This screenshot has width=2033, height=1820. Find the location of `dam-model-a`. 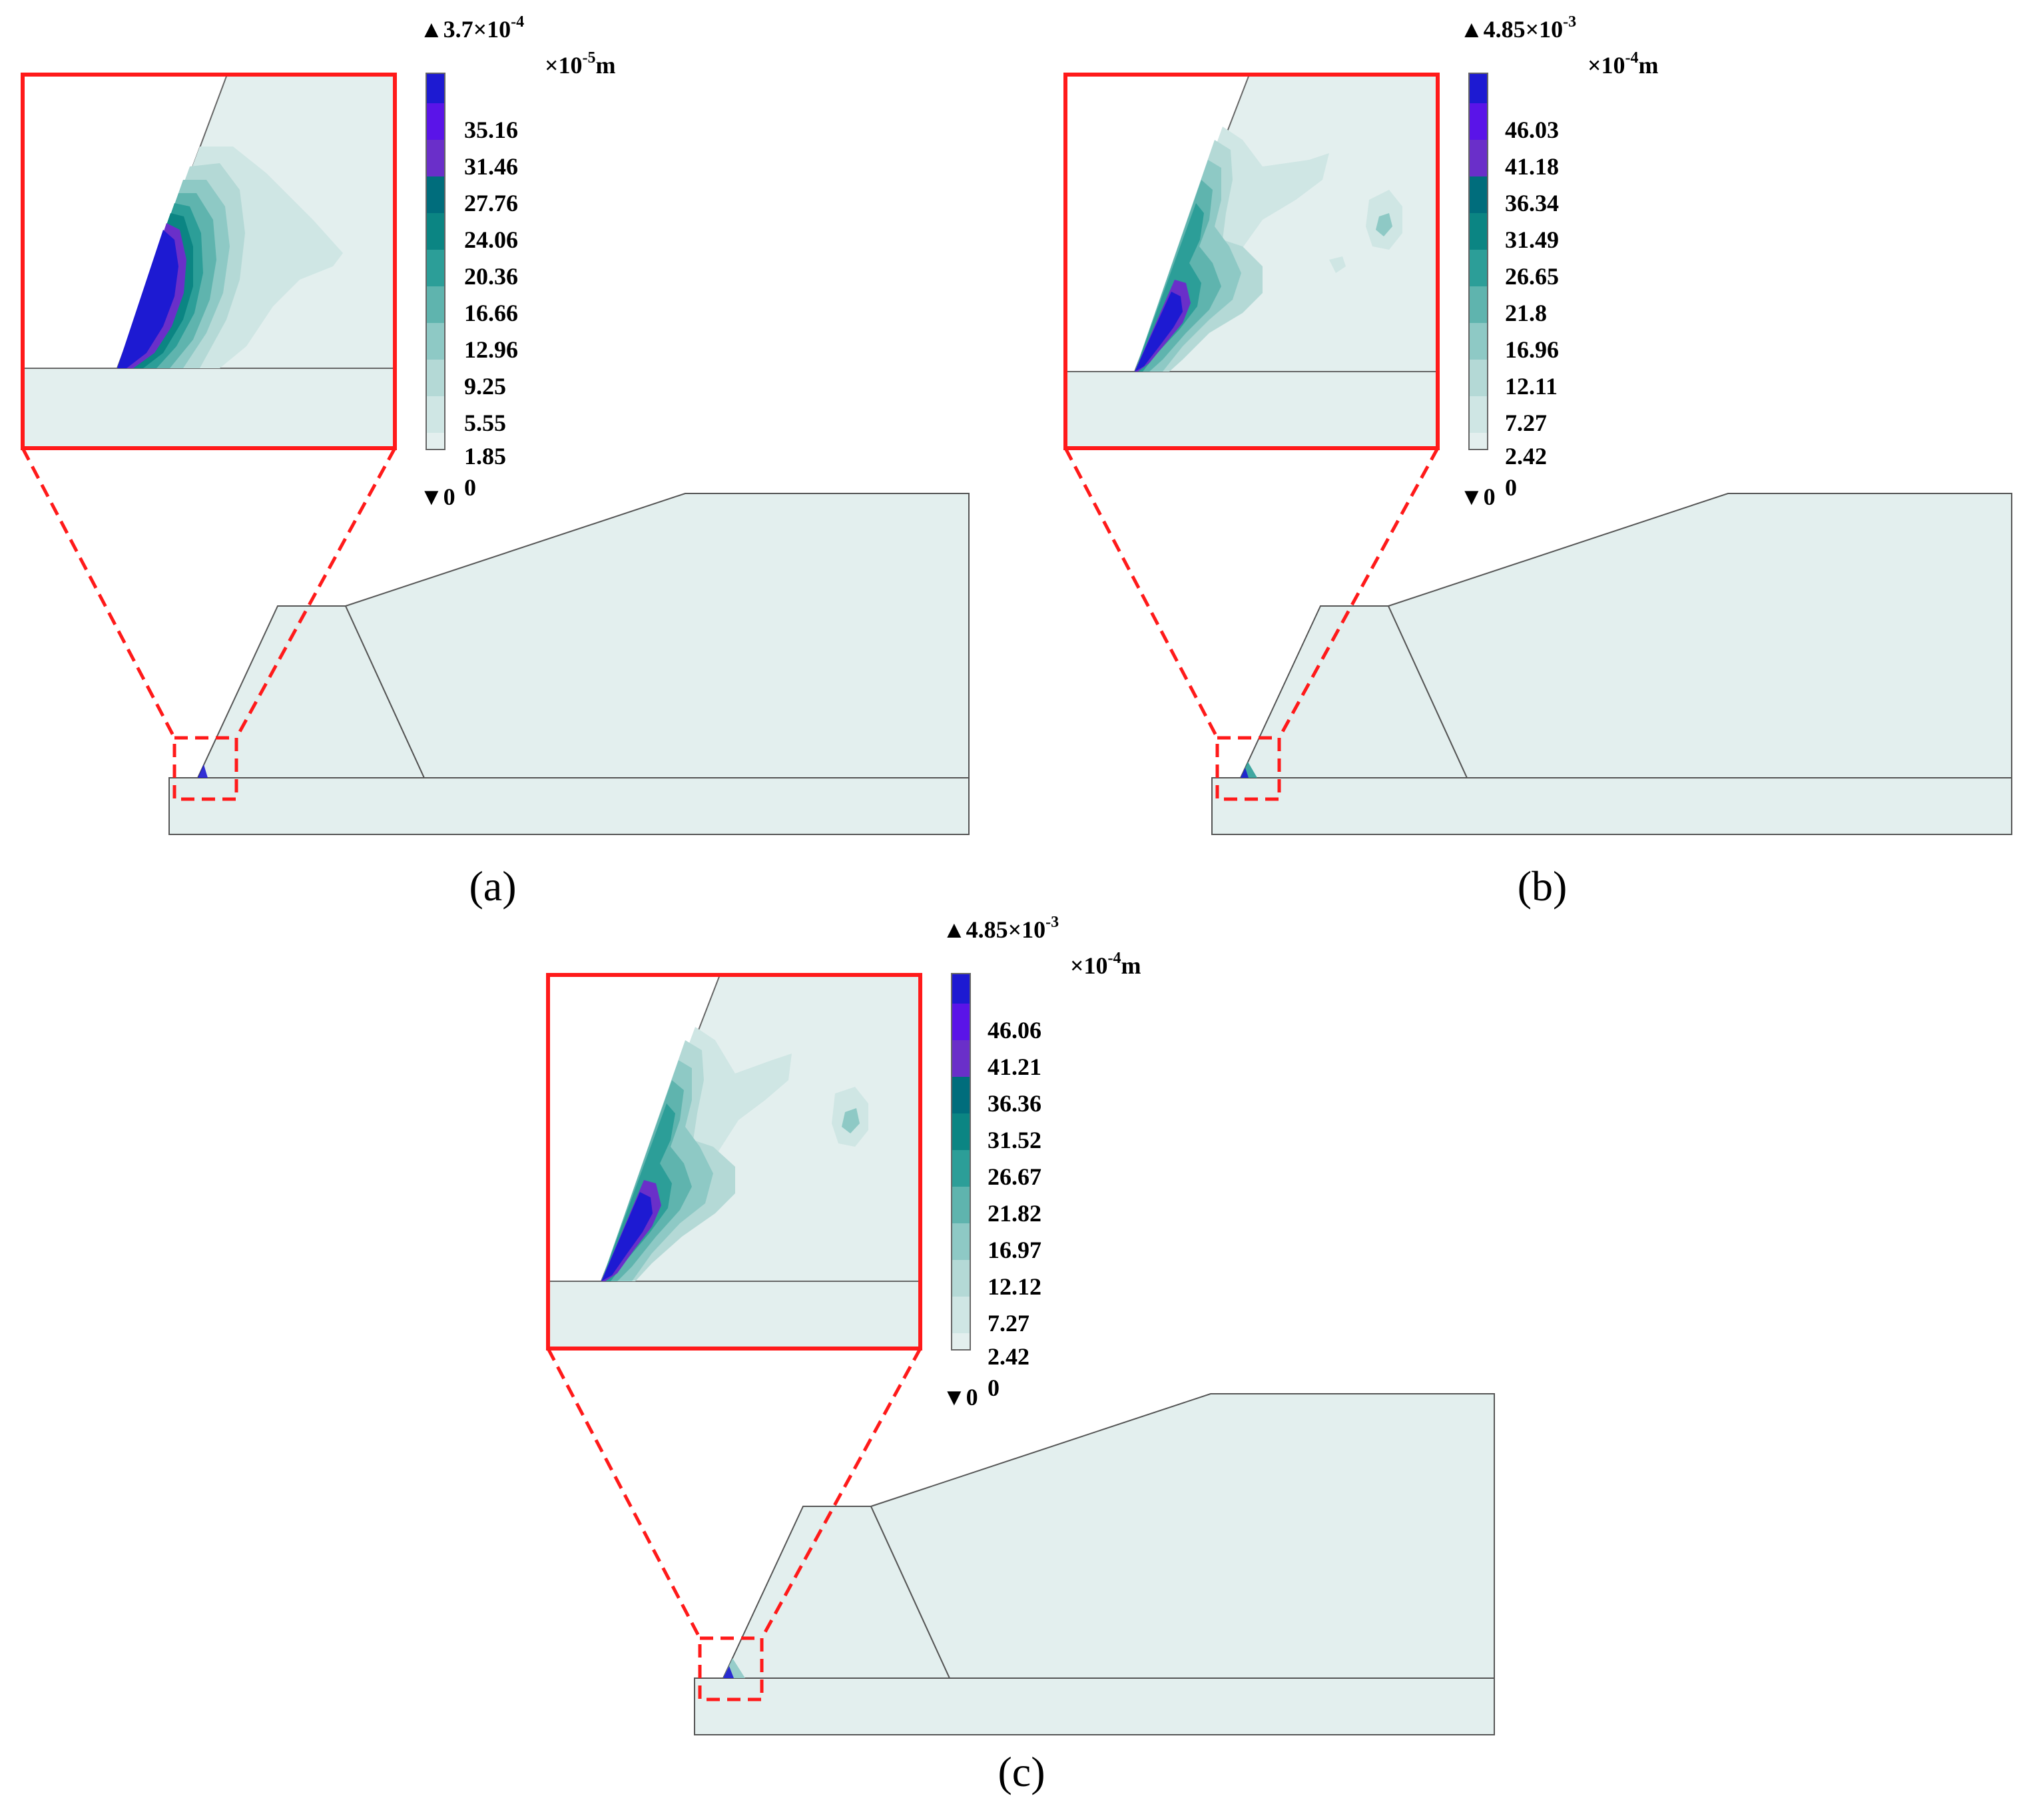

dam-model-a is located at coordinates (569, 664).